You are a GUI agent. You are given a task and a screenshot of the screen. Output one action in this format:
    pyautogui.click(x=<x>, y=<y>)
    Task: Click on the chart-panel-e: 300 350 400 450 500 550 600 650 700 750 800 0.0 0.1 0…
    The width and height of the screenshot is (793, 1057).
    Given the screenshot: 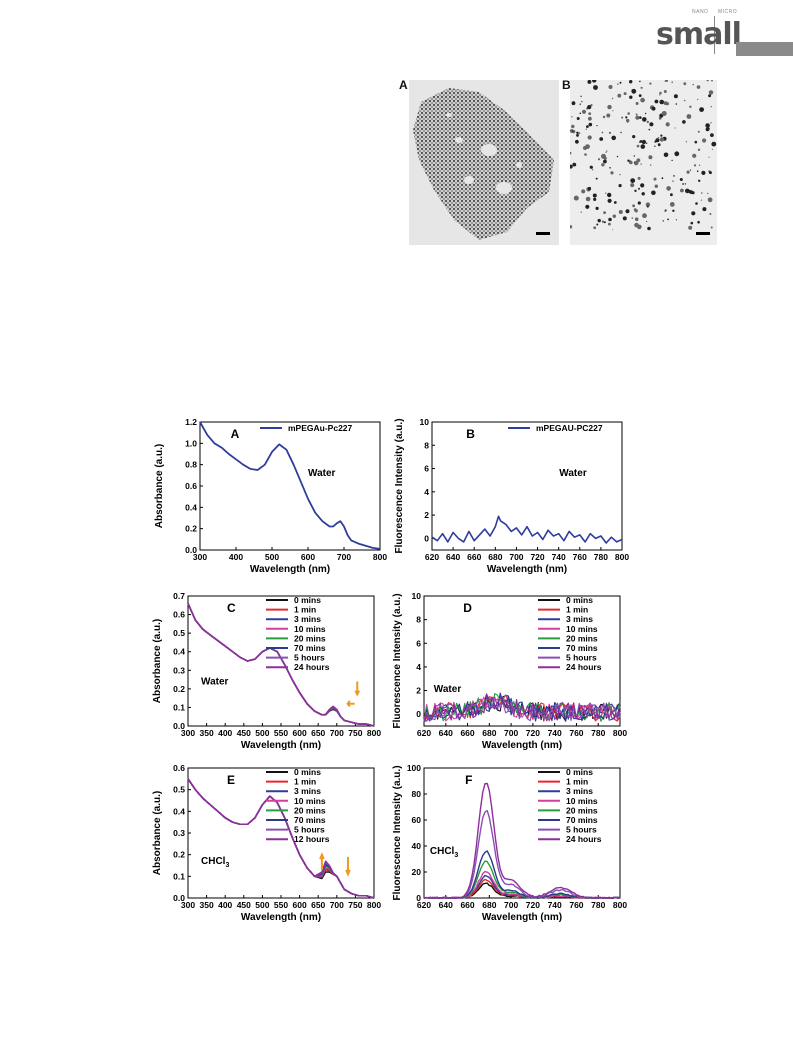 What is the action you would take?
    pyautogui.click(x=266, y=843)
    